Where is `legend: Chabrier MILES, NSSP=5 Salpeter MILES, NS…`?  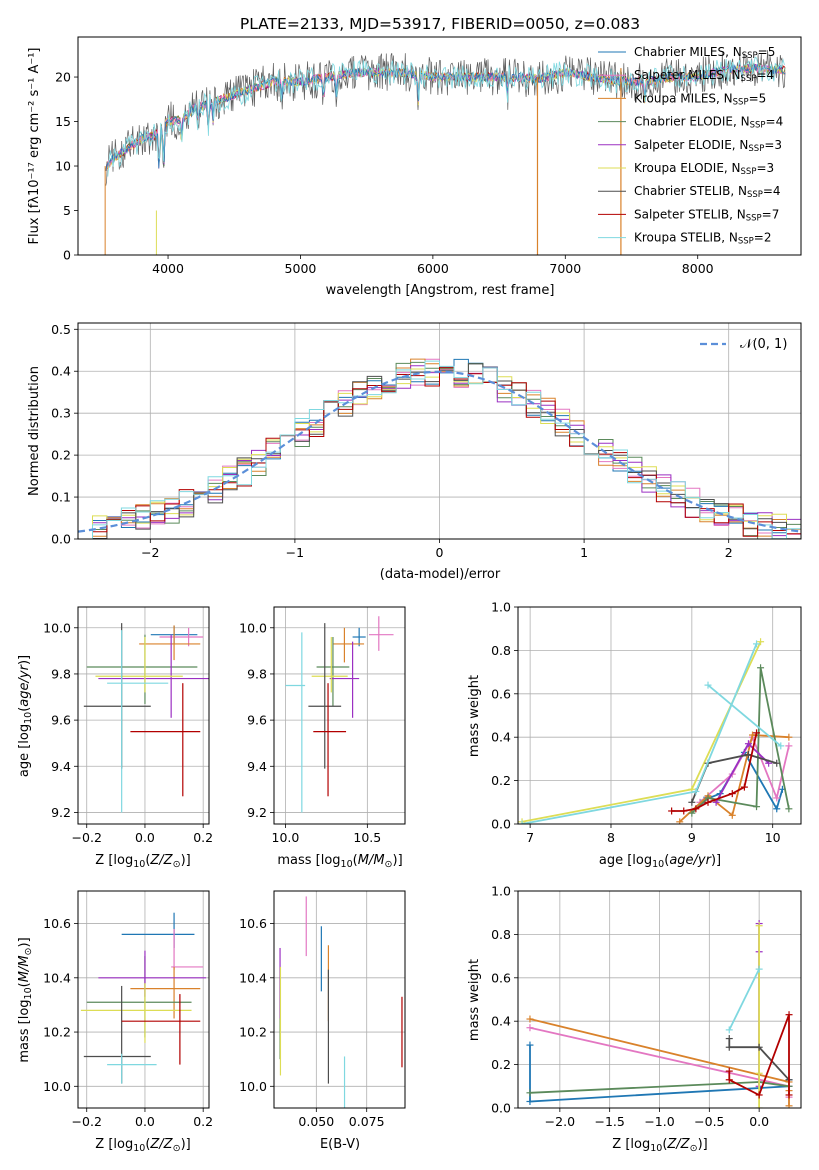 legend: Chabrier MILES, NSSP=5 Salpeter MILES, NS… is located at coordinates (690, 146).